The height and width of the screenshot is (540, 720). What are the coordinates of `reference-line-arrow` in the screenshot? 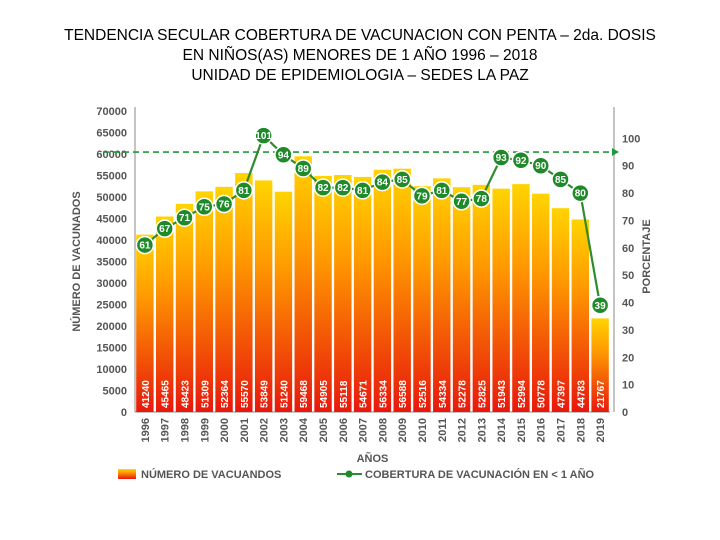 It's located at (615, 152).